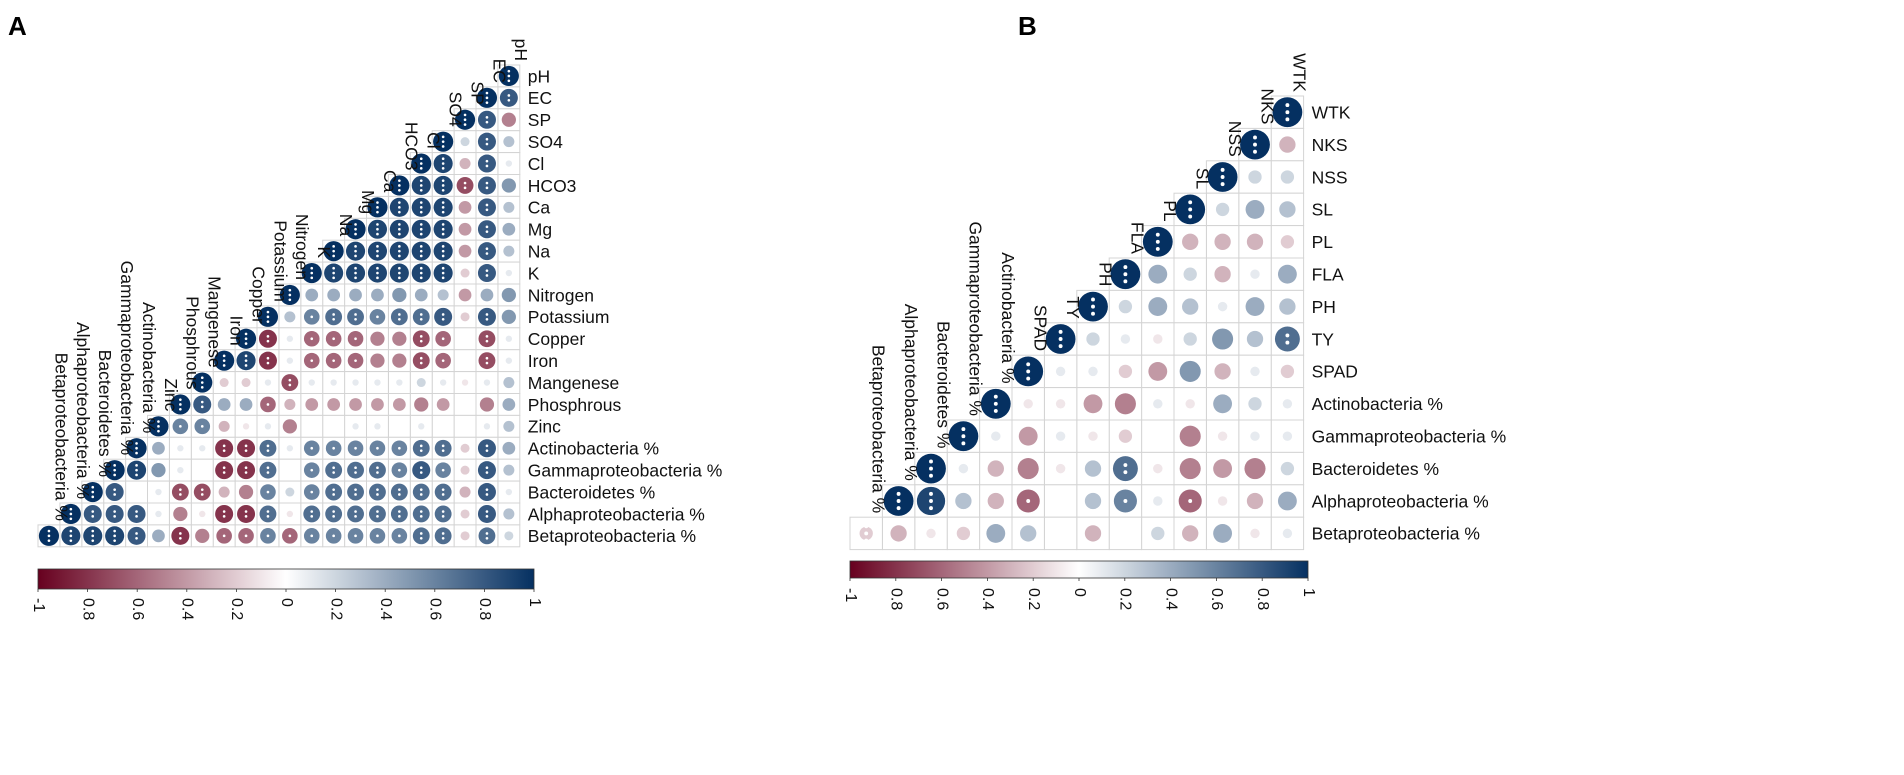  I want to click on corr-circle-mangenese-ec, so click(487, 382).